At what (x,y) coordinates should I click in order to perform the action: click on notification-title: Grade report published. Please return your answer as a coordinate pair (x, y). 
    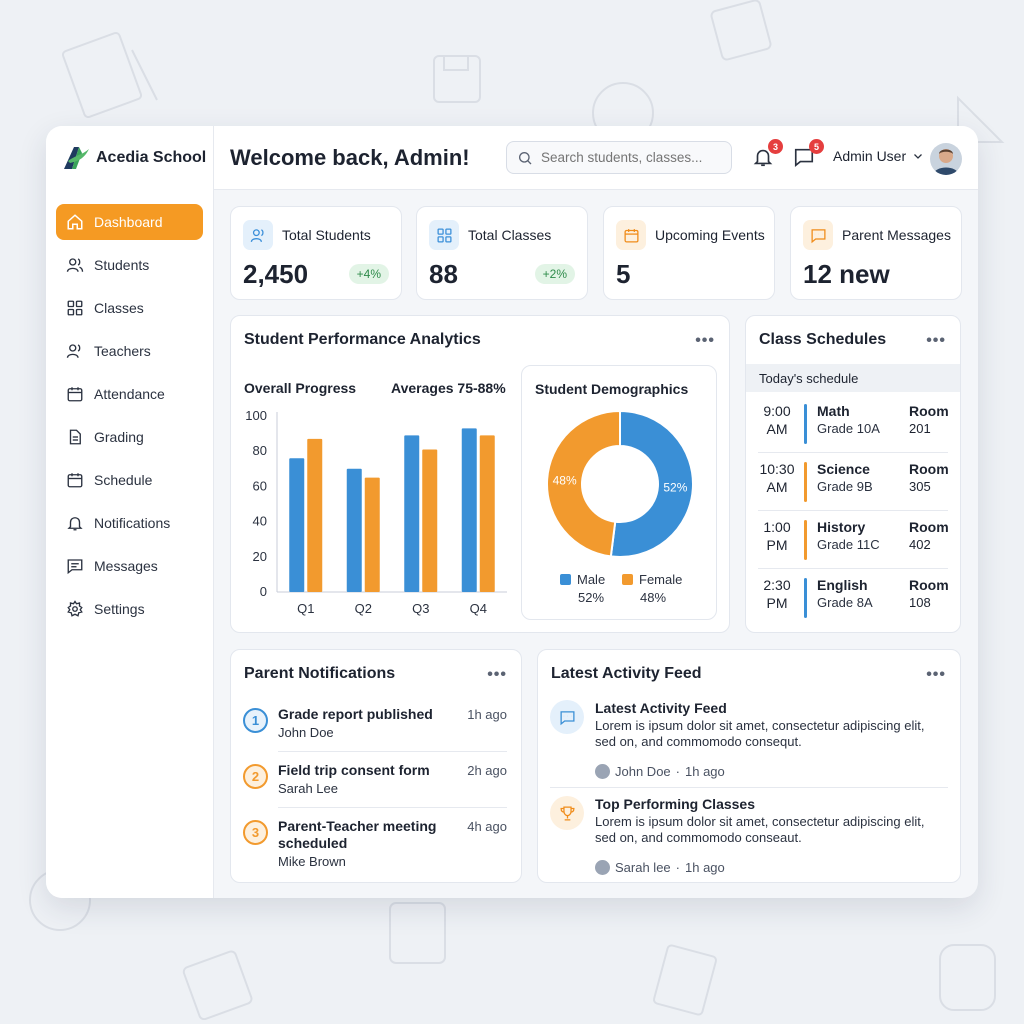
    Looking at the image, I should click on (355, 714).